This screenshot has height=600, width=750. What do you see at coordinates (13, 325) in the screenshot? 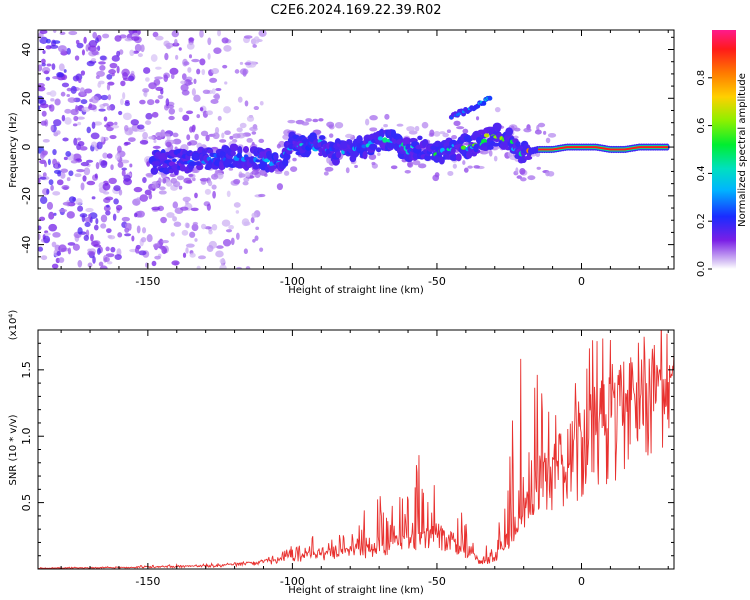
I see `snr-yscale-label: (x10⁴)` at bounding box center [13, 325].